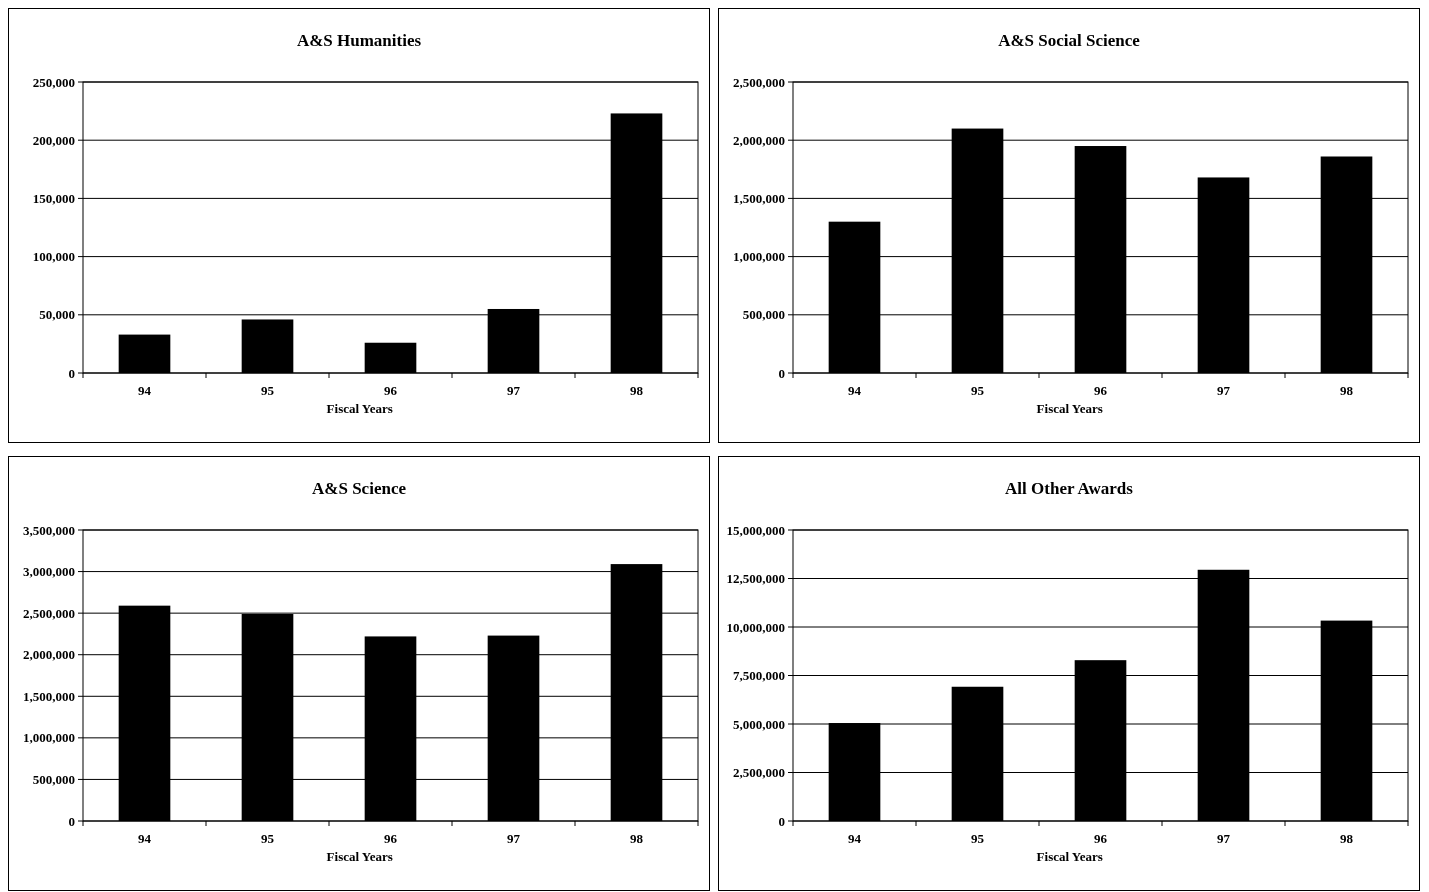 The height and width of the screenshot is (892, 1429). I want to click on y-tick-label: 15,000,000, so click(755, 530).